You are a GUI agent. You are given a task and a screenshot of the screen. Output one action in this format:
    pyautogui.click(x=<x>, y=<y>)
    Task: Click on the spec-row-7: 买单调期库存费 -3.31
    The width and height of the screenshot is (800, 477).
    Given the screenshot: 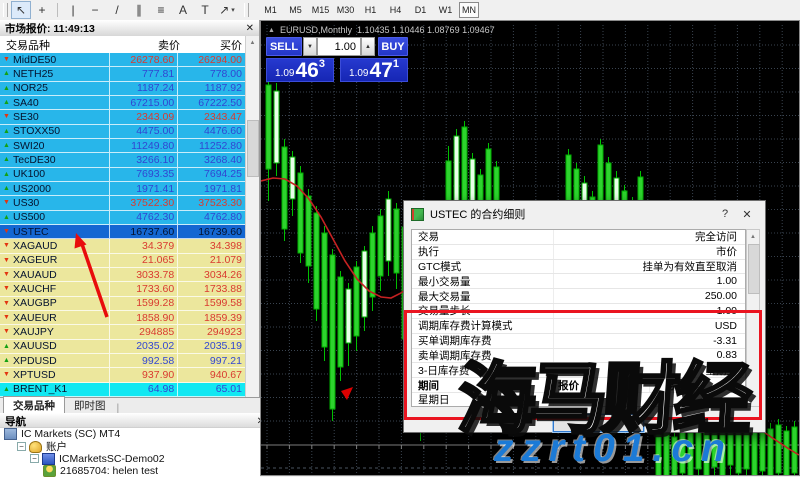 What is the action you would take?
    pyautogui.click(x=578, y=341)
    